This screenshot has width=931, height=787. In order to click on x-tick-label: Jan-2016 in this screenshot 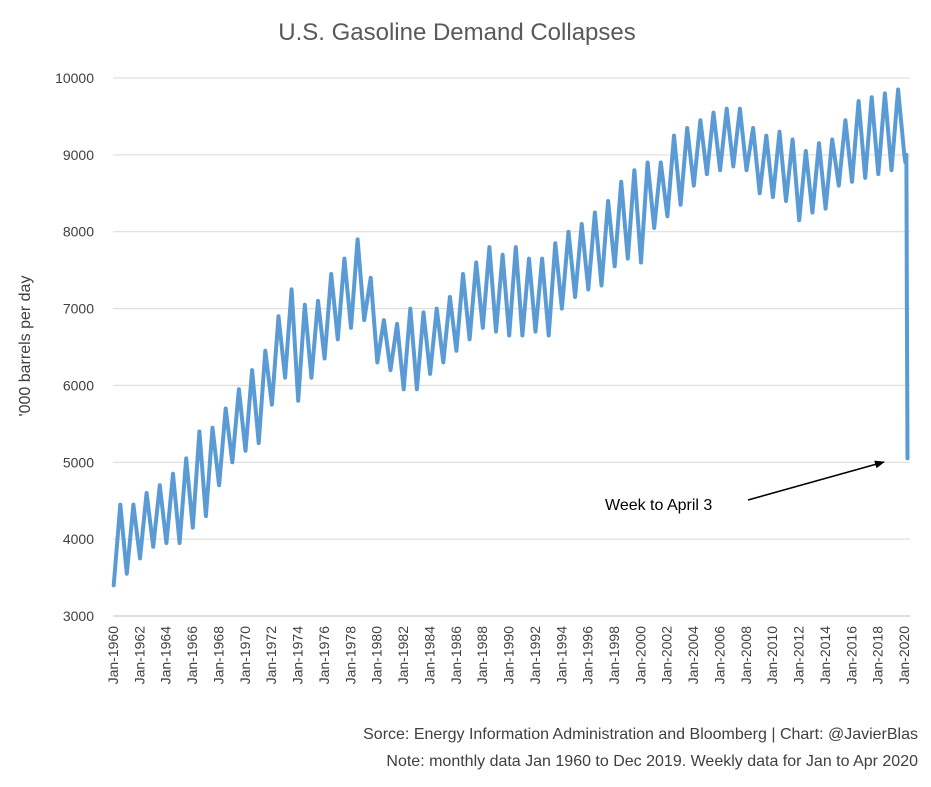, I will do `click(851, 655)`.